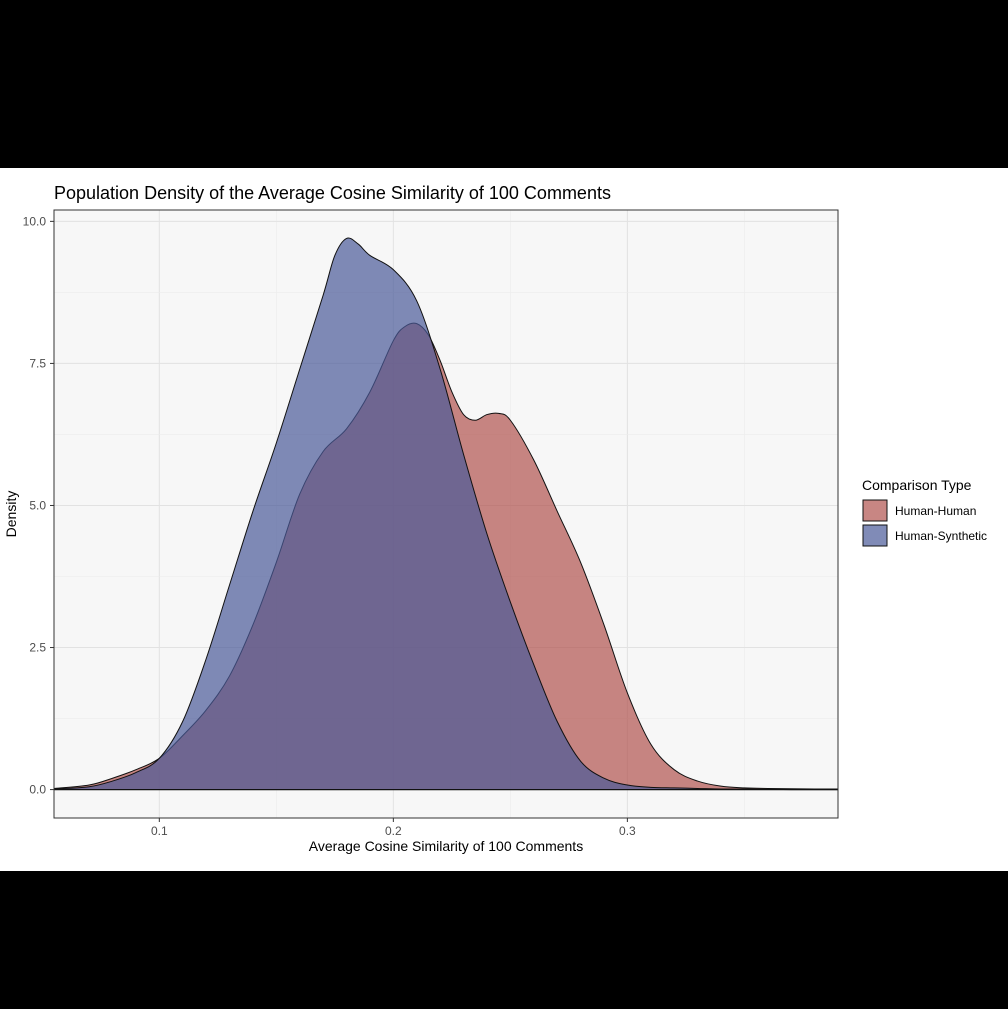 The height and width of the screenshot is (1009, 1008). Describe the element at coordinates (11, 514) in the screenshot. I see `y-axis-label: Density` at that location.